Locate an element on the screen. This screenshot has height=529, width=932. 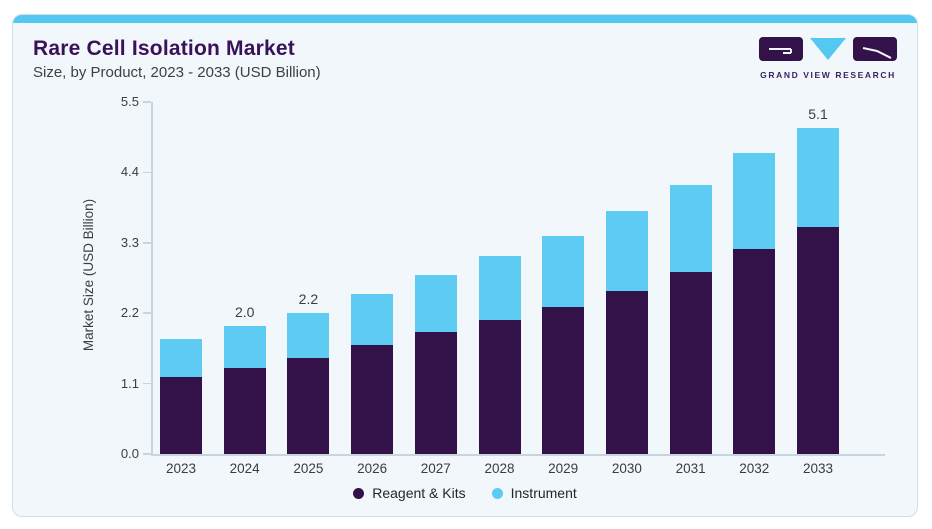
legend-item-instrument: Instrument is located at coordinates (534, 493).